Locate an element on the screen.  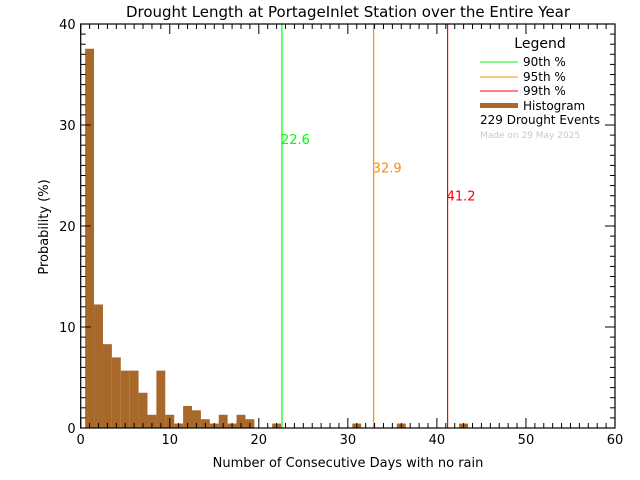
x-tick-label: 50 is located at coordinates (526, 440).